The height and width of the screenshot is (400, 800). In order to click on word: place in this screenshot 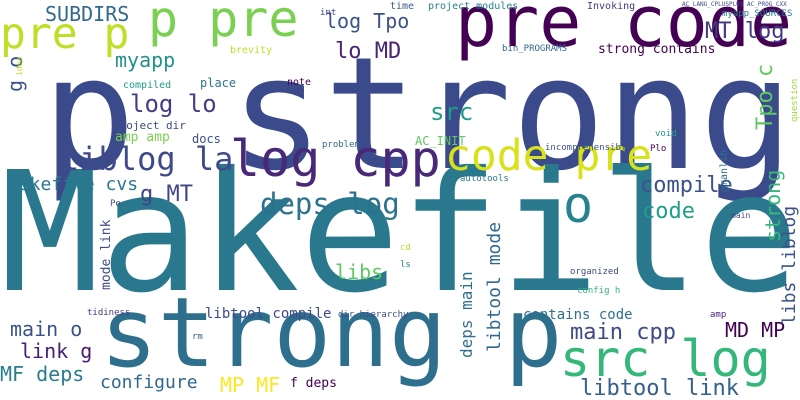, I will do `click(218, 83)`.